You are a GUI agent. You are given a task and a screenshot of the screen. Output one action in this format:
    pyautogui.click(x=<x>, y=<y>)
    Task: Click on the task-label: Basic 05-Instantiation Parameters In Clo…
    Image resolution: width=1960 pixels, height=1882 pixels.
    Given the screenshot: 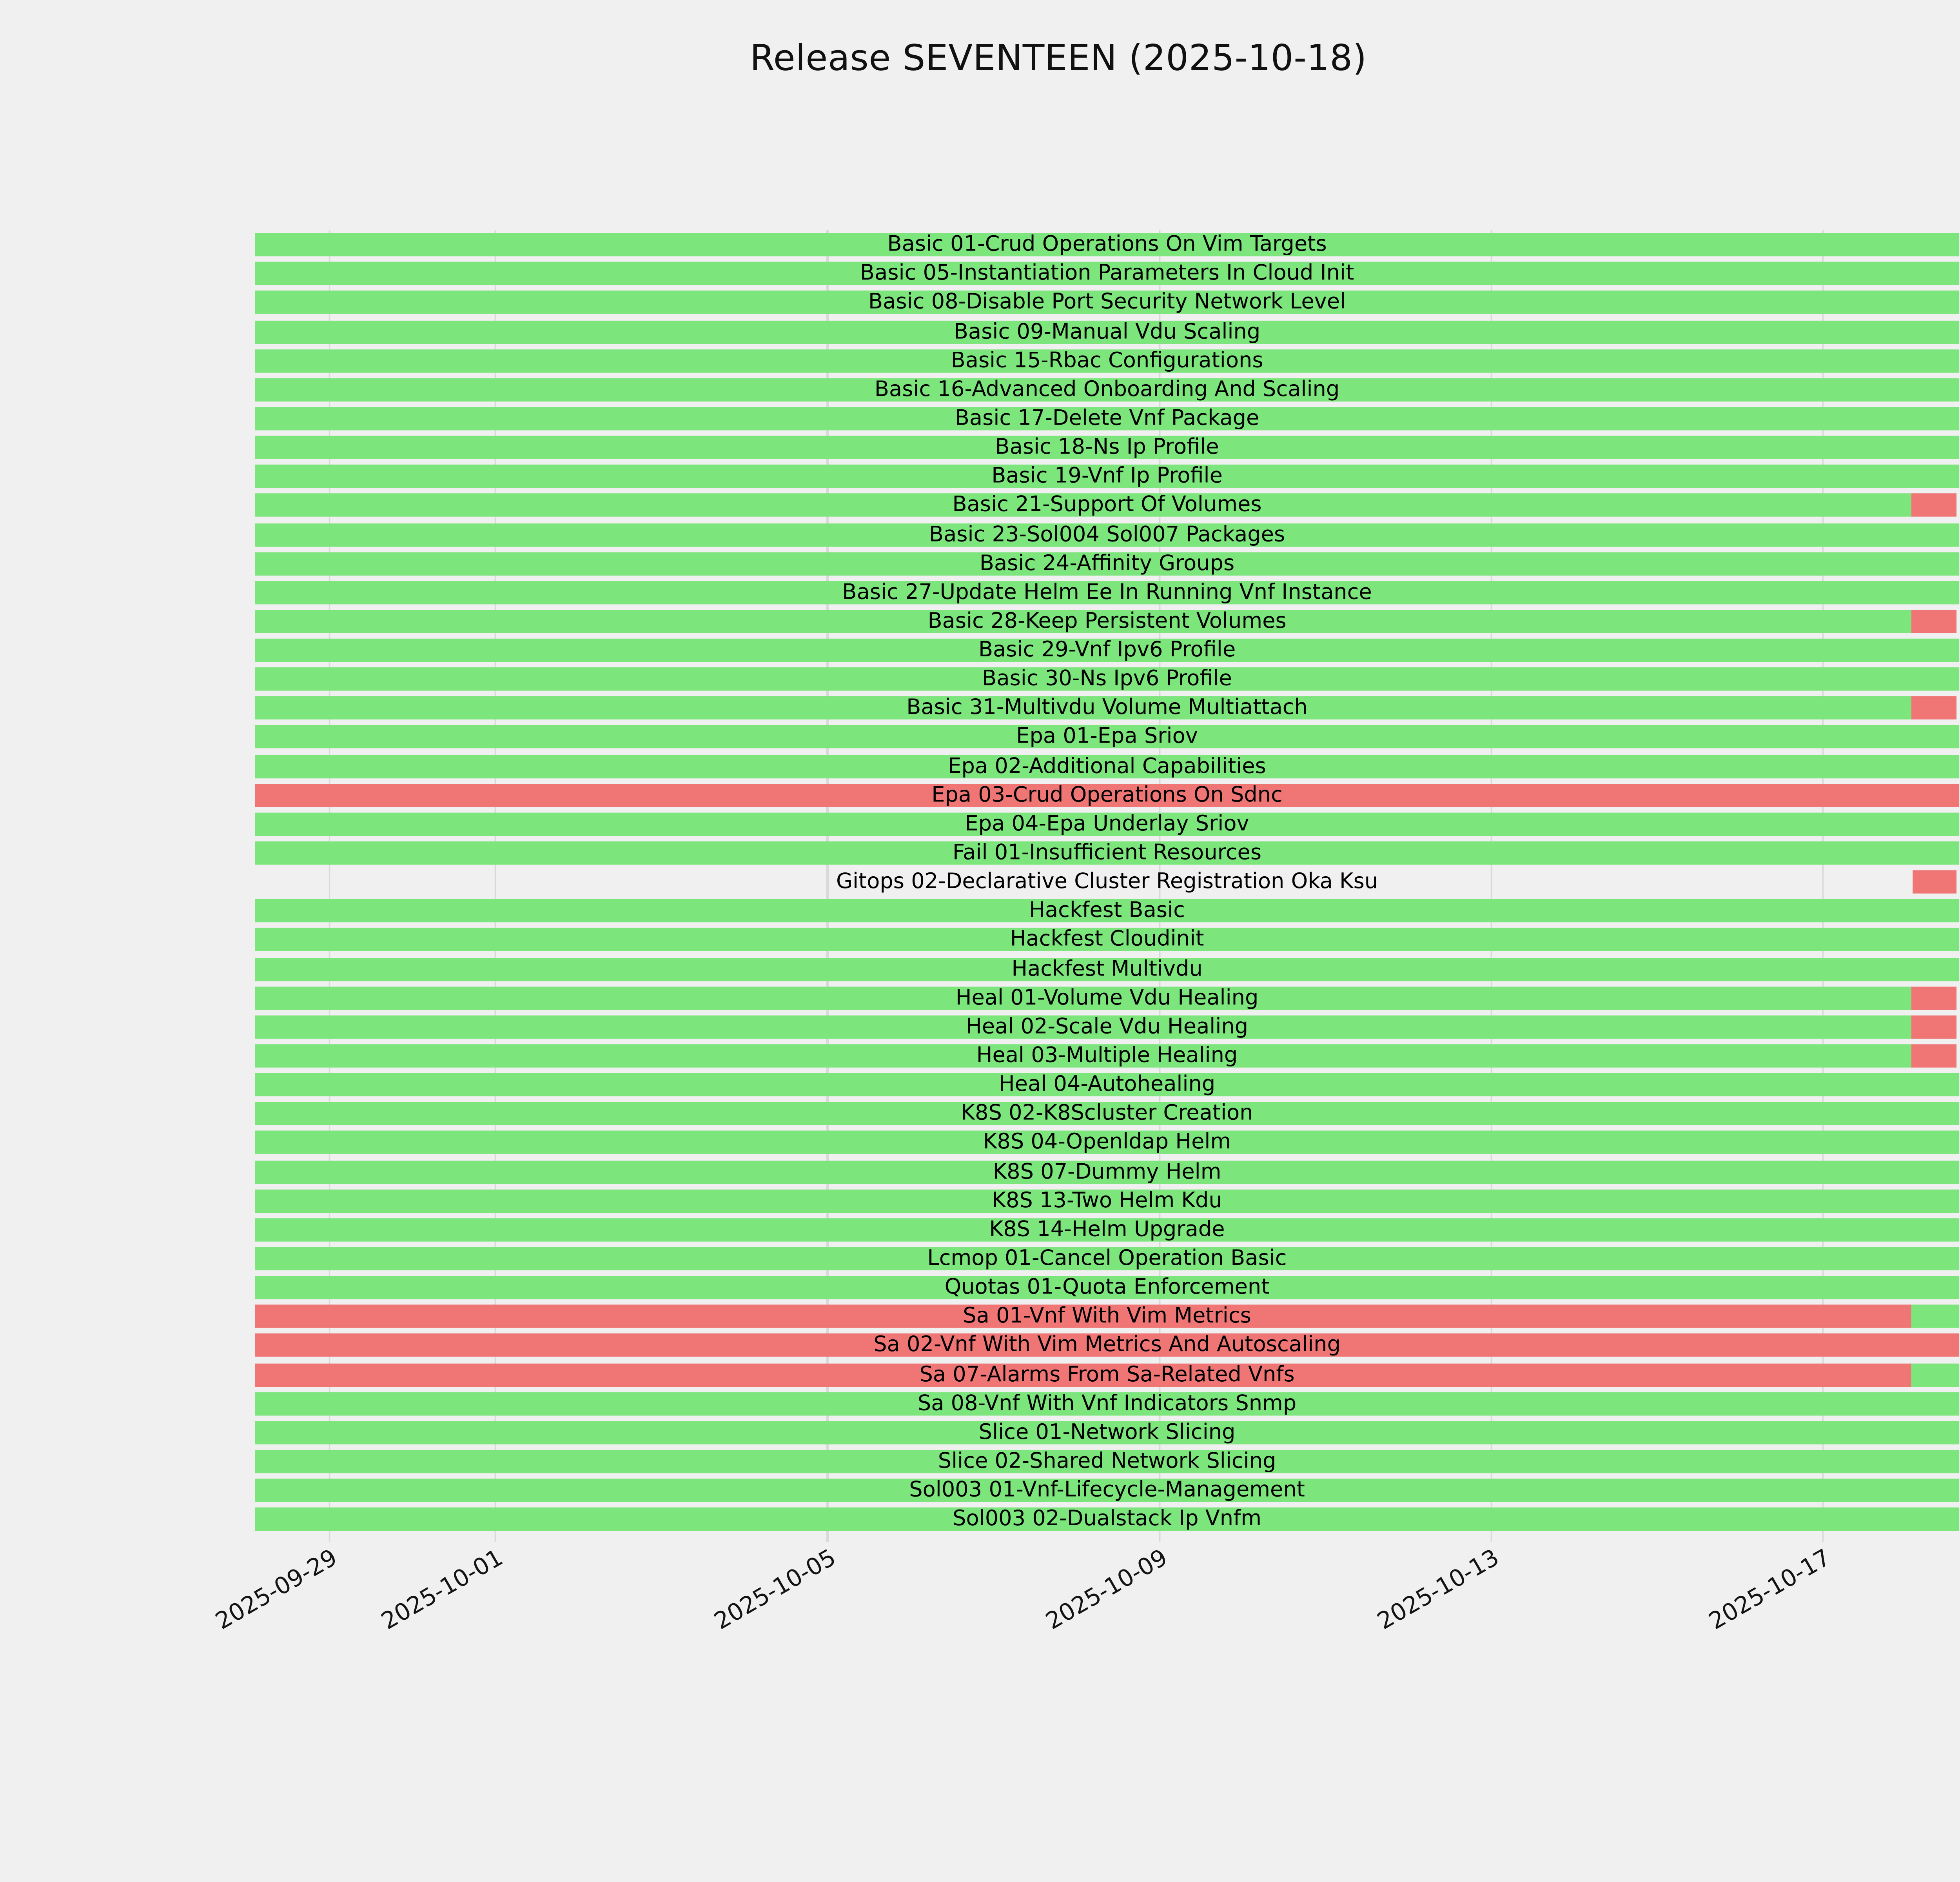 What is the action you would take?
    pyautogui.click(x=1107, y=272)
    